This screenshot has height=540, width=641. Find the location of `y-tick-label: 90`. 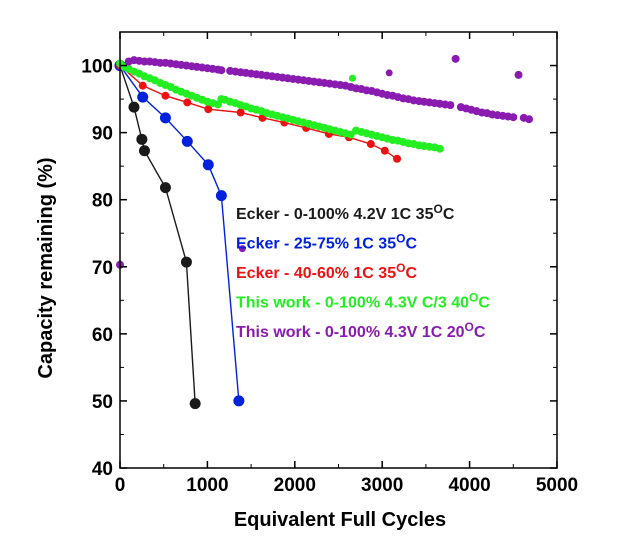

y-tick-label: 90 is located at coordinates (102, 134).